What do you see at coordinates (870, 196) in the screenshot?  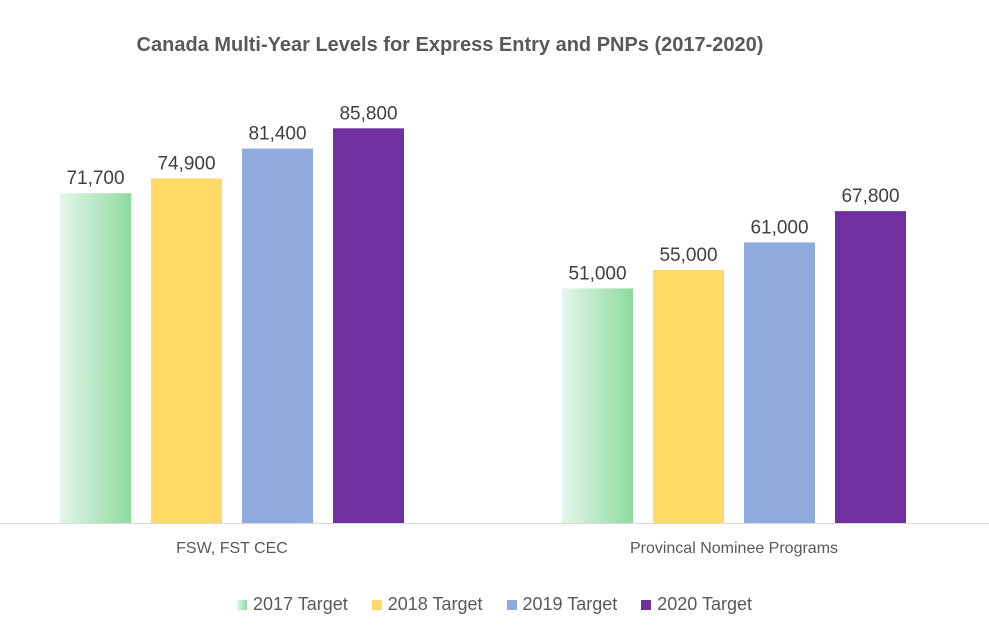 I see `data-label: 67,800` at bounding box center [870, 196].